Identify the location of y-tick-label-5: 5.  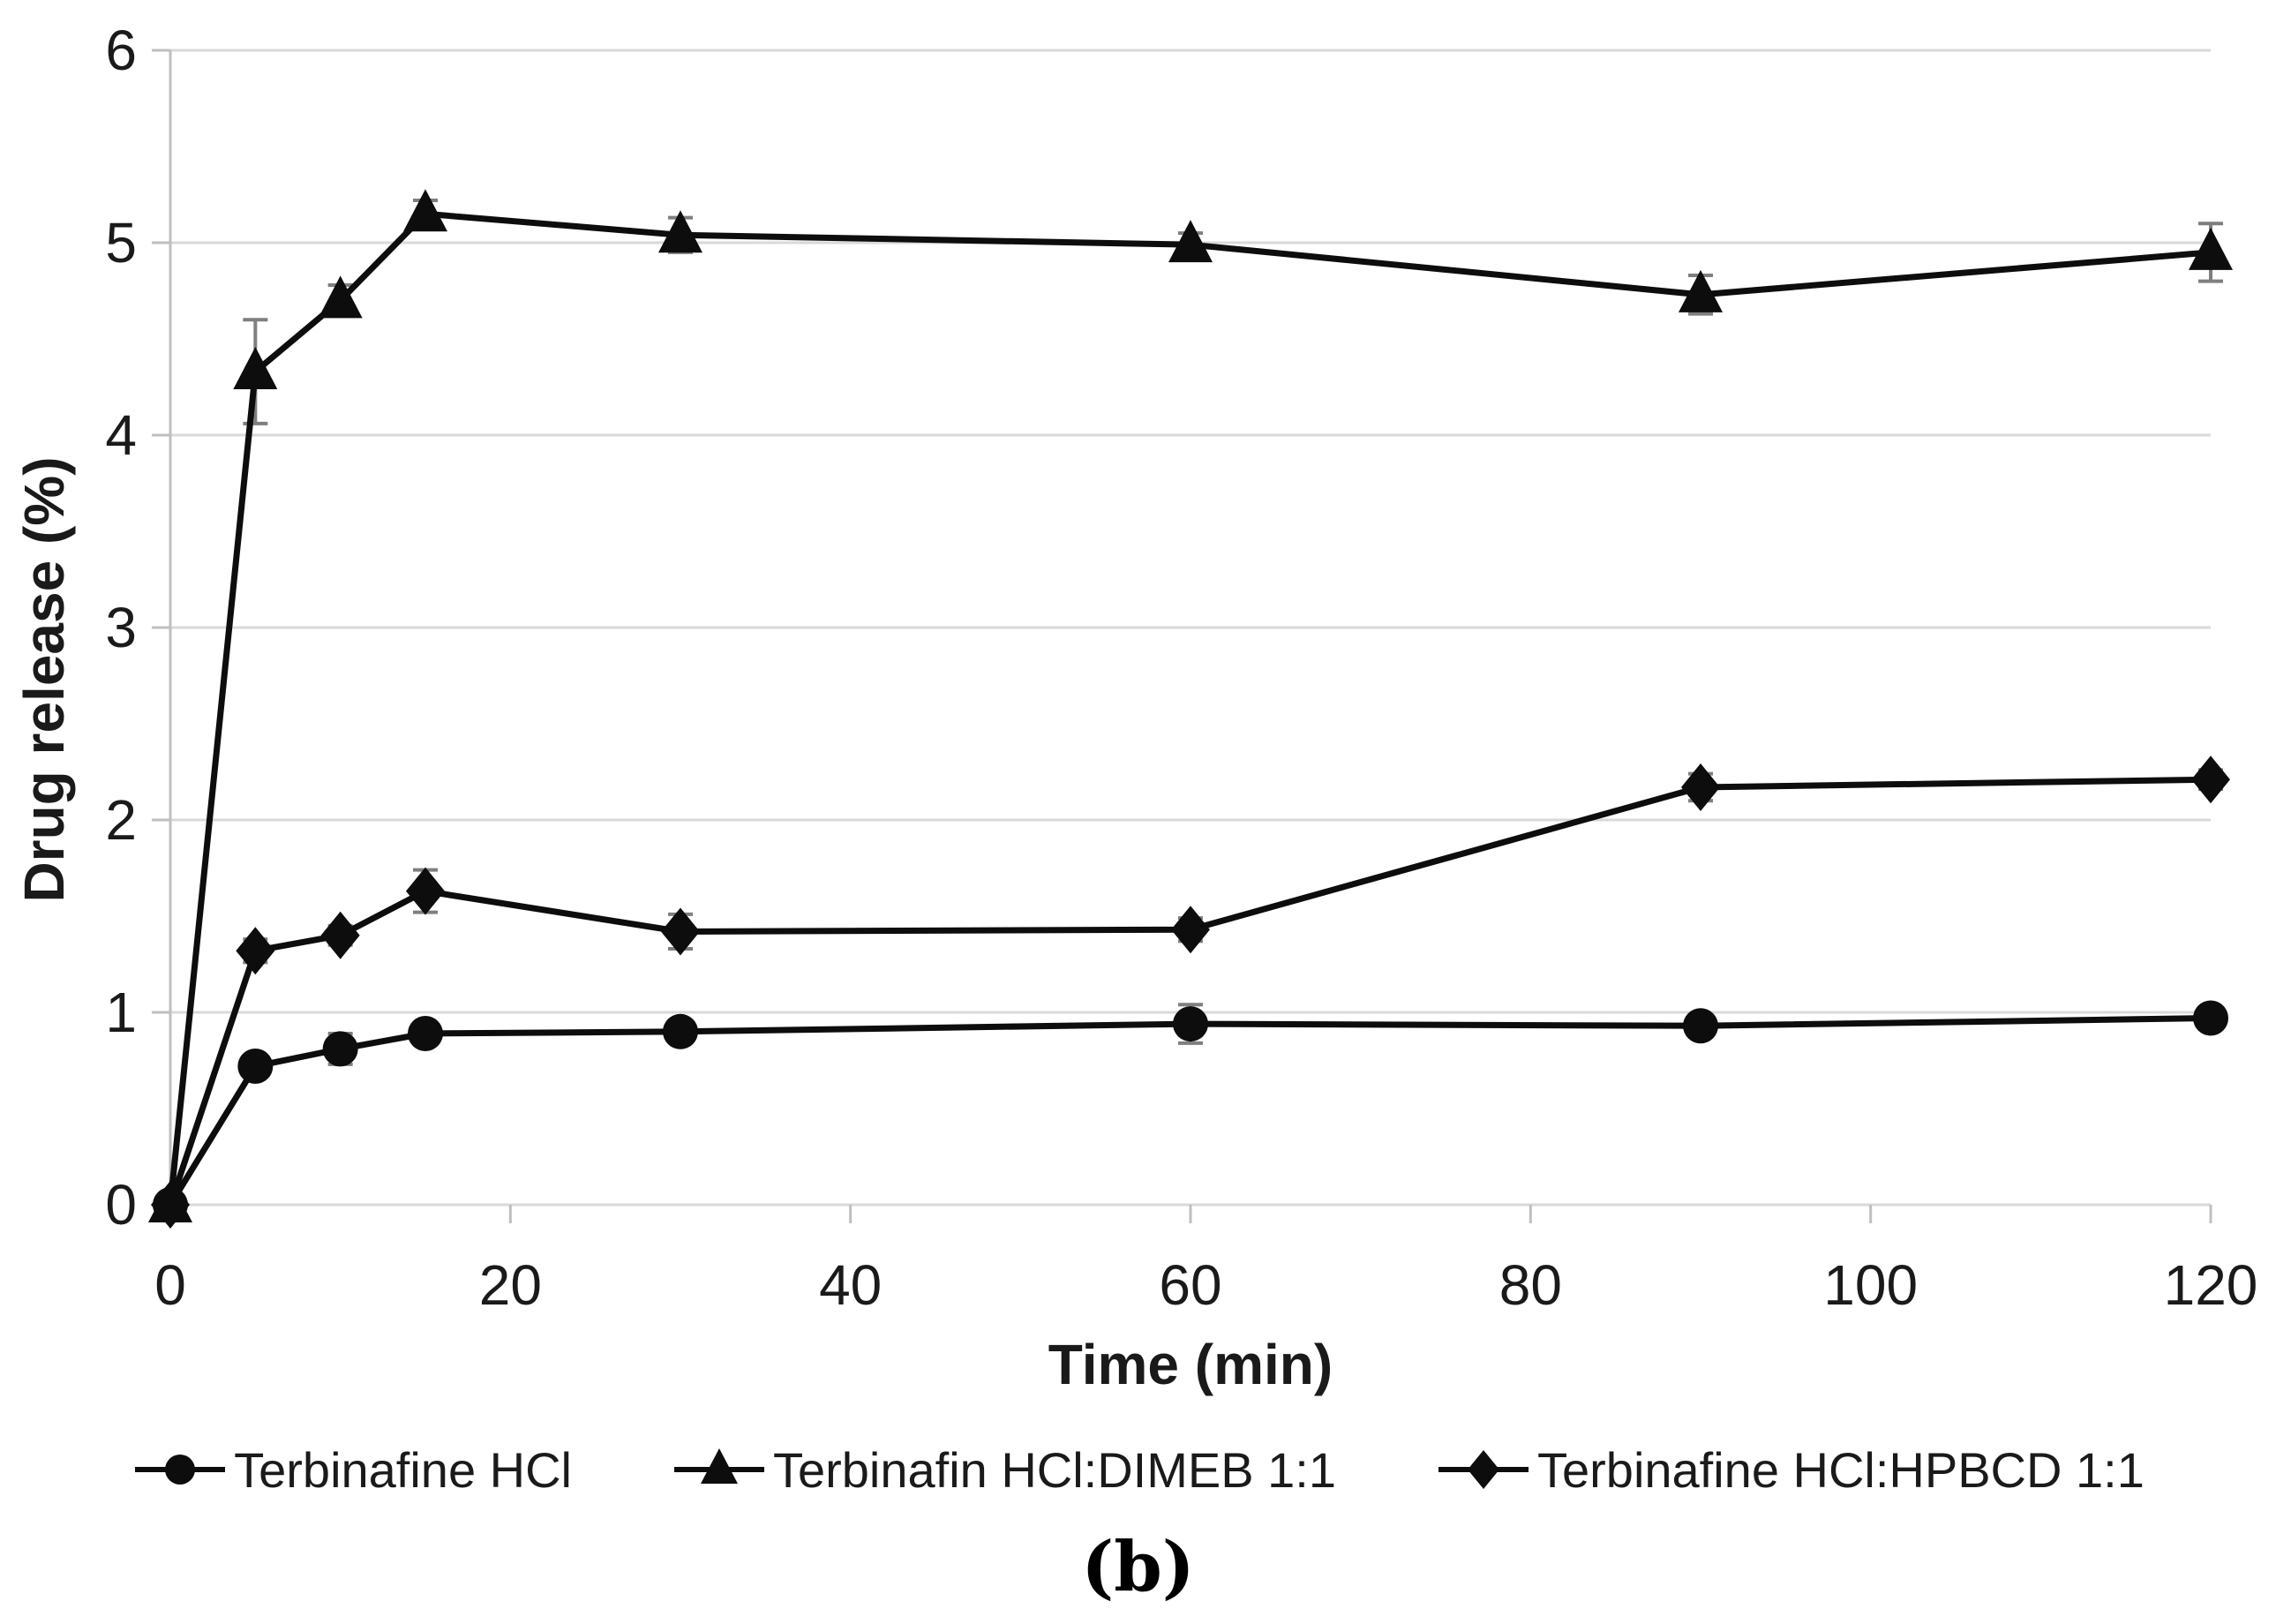
(121, 242).